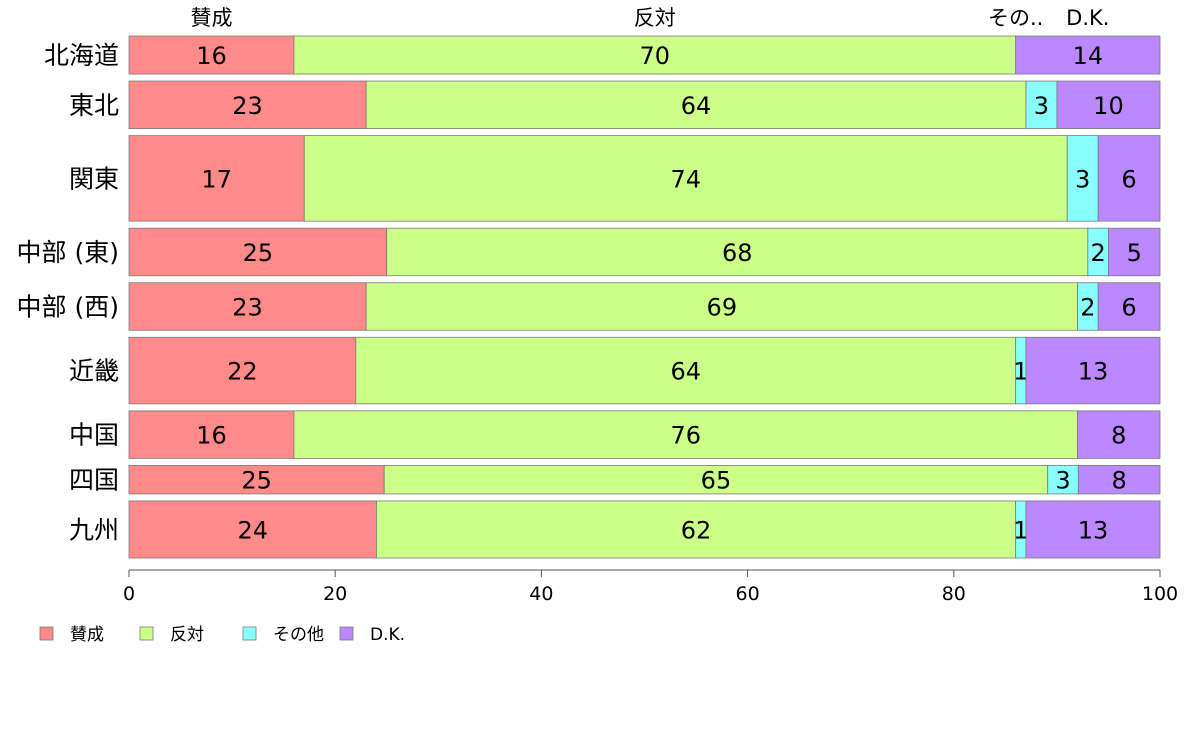  I want to click on legend-label: D.K., so click(387, 635).